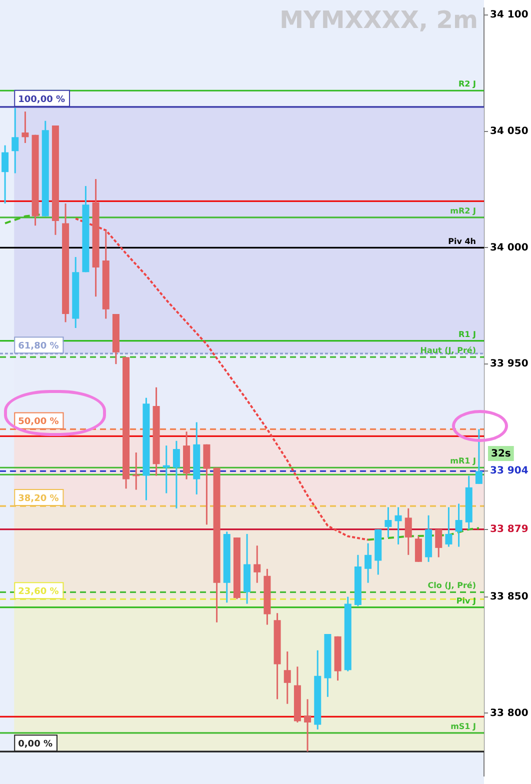 This screenshot has width=531, height=784. Describe the element at coordinates (38, 499) in the screenshot. I see `annotation: 38,20 %` at that location.